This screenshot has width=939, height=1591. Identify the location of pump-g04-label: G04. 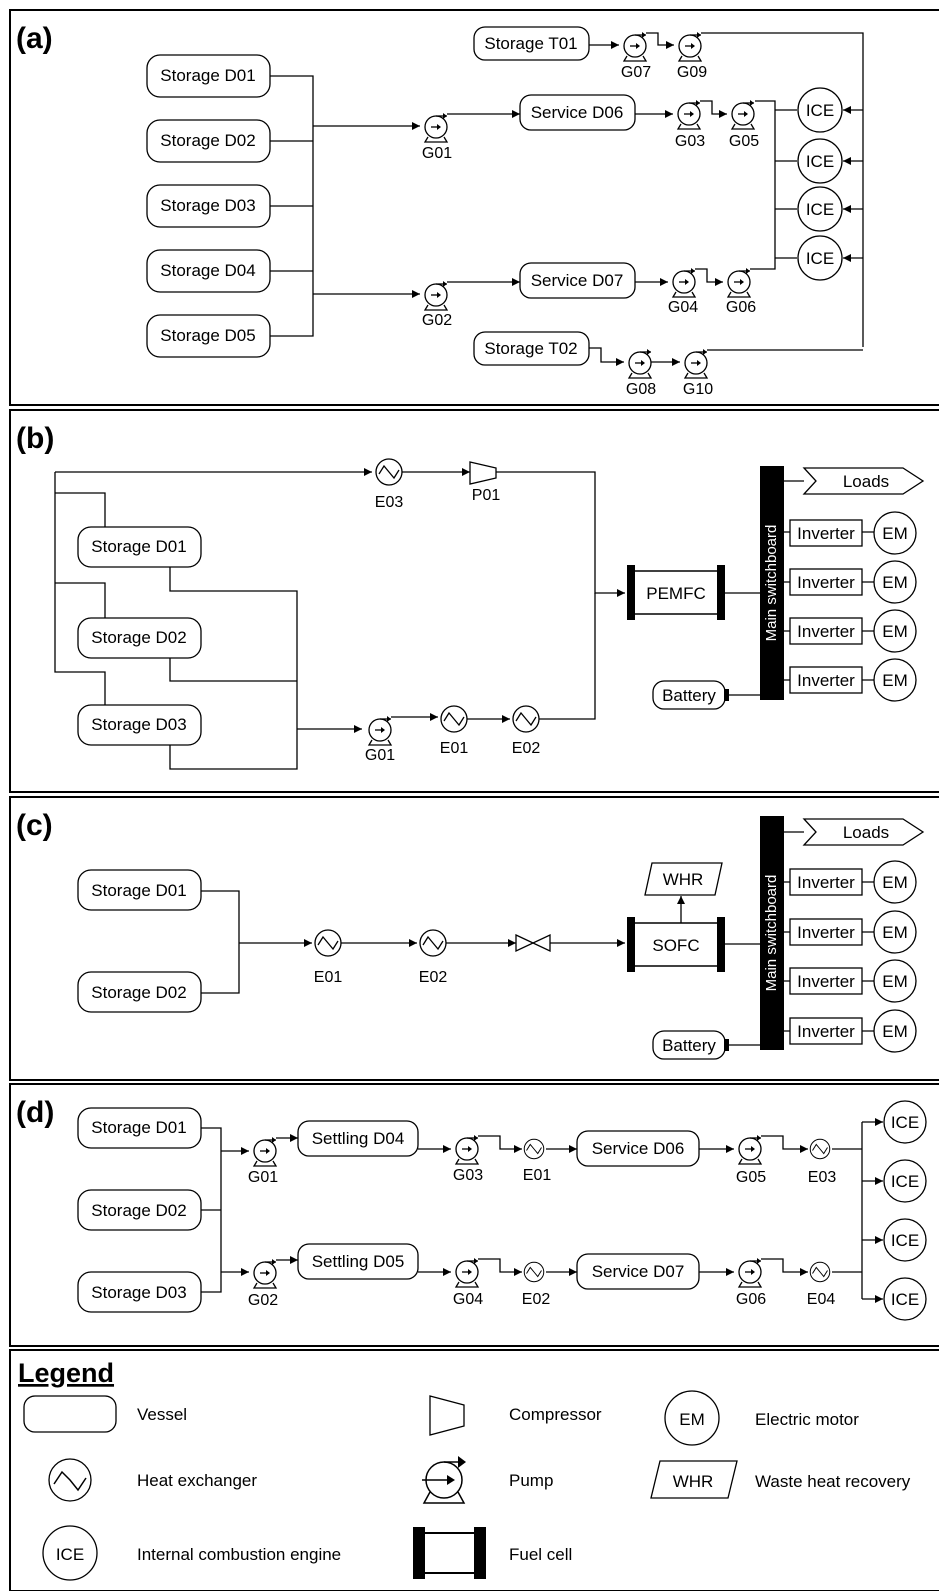
(468, 1299).